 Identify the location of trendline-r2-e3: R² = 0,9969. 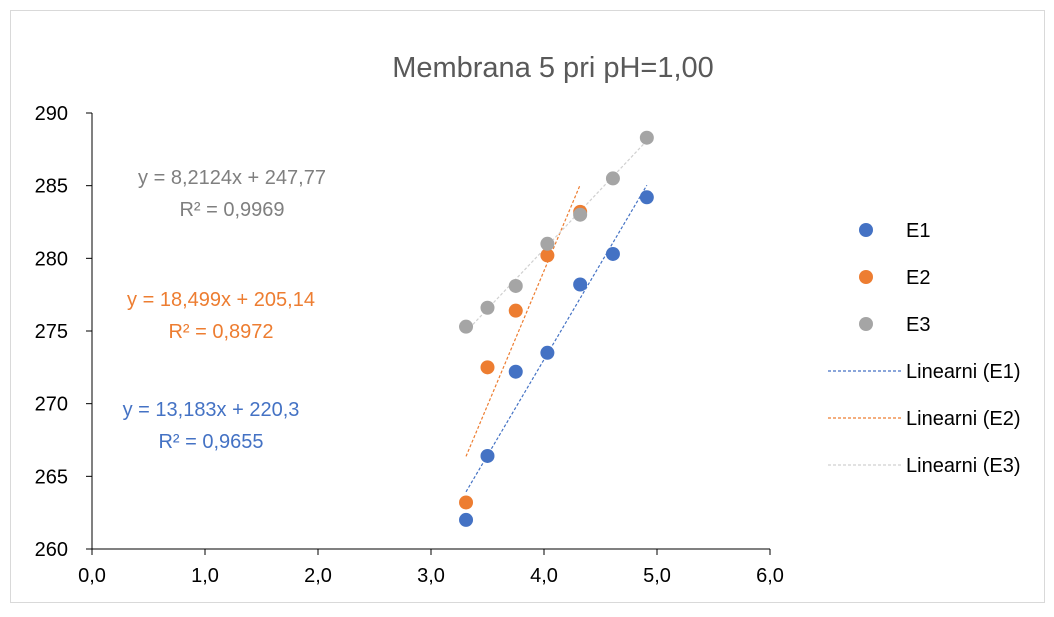
(231, 210).